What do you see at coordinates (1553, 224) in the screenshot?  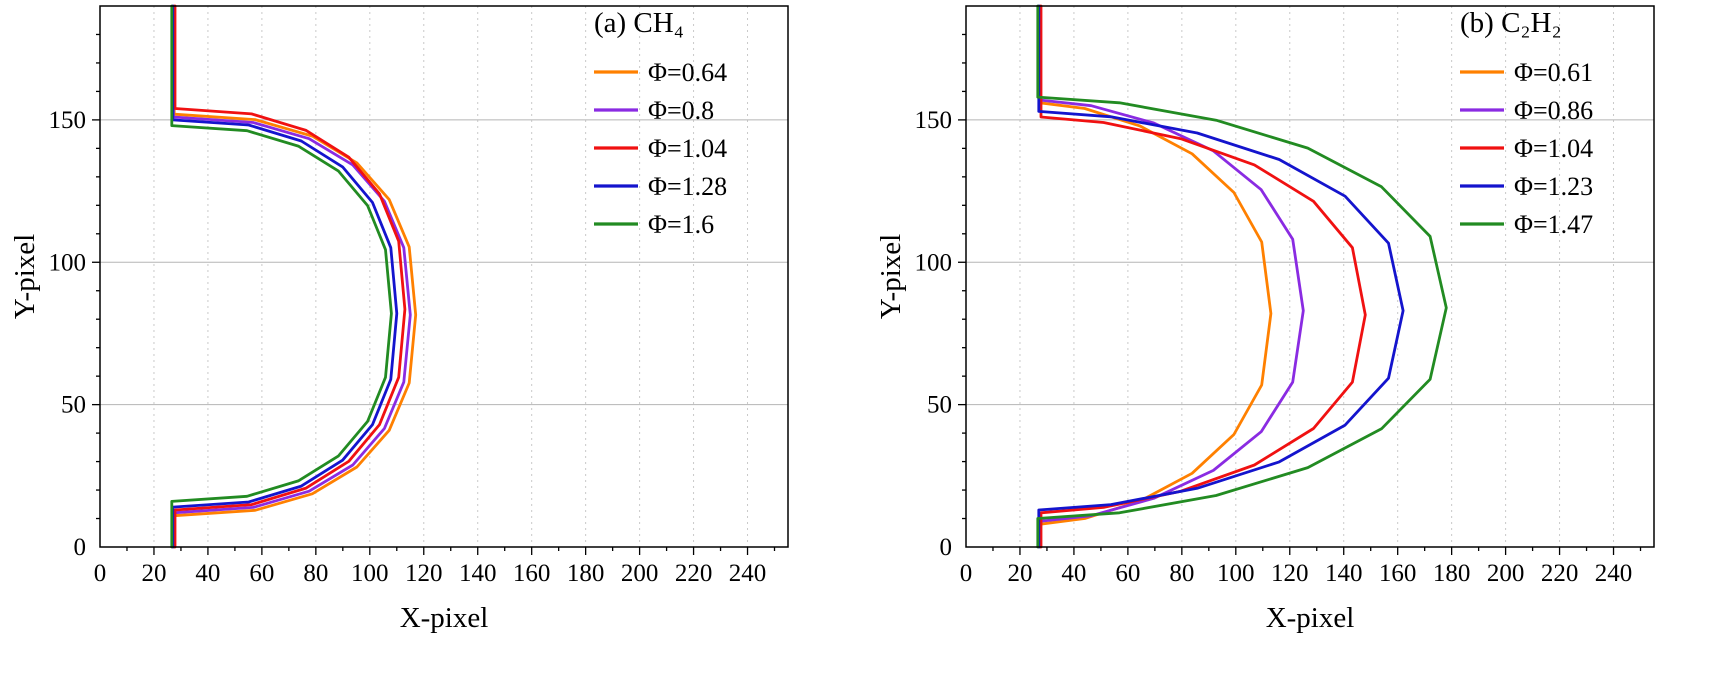 I see `legend-label: Φ=1.47` at bounding box center [1553, 224].